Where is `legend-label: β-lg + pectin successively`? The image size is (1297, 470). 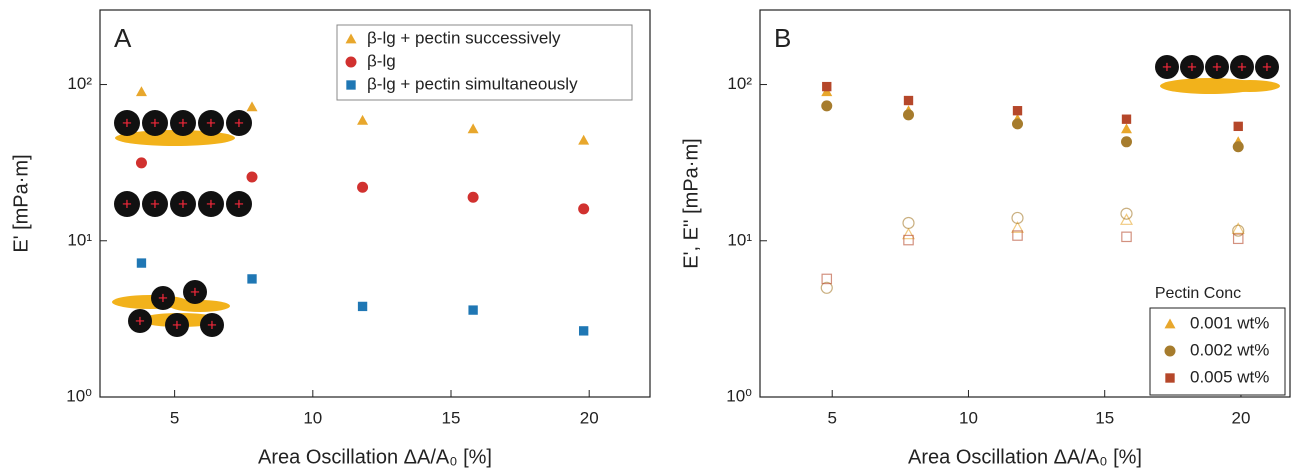
legend-label: β-lg + pectin successively is located at coordinates (464, 37).